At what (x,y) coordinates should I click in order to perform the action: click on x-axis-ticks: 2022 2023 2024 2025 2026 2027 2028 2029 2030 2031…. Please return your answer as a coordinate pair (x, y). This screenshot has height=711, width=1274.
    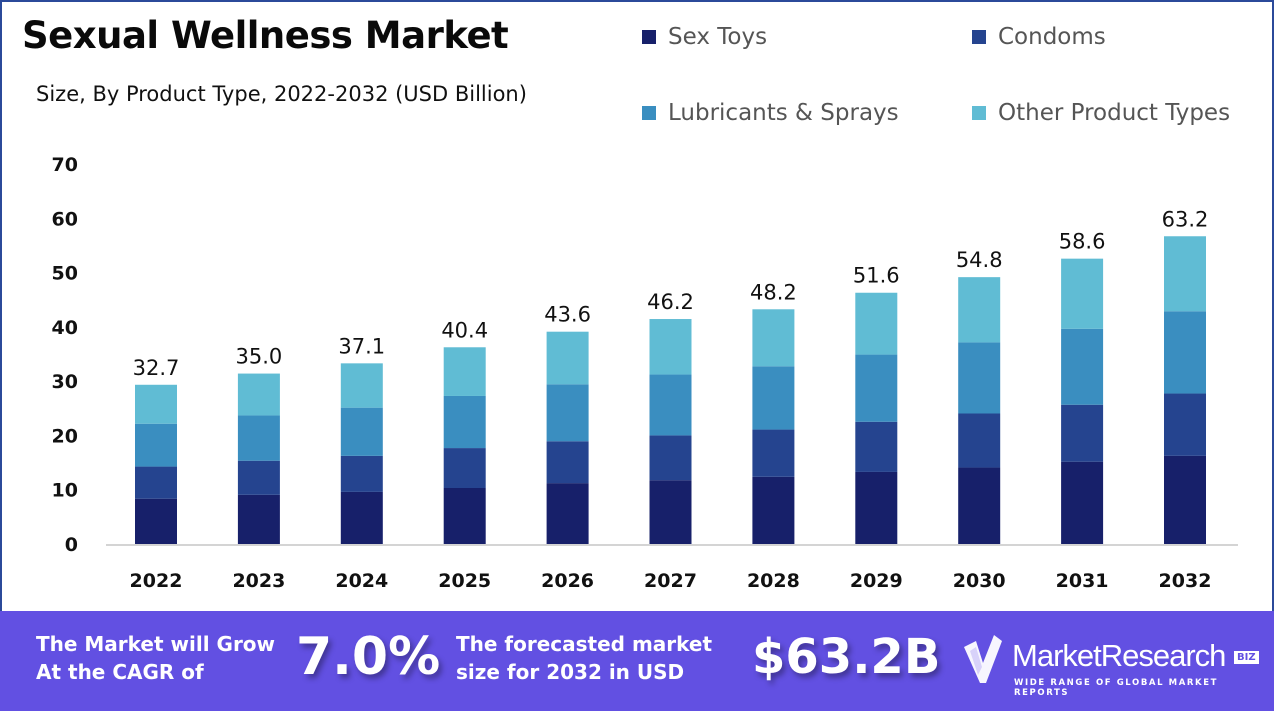
    Looking at the image, I should click on (671, 581).